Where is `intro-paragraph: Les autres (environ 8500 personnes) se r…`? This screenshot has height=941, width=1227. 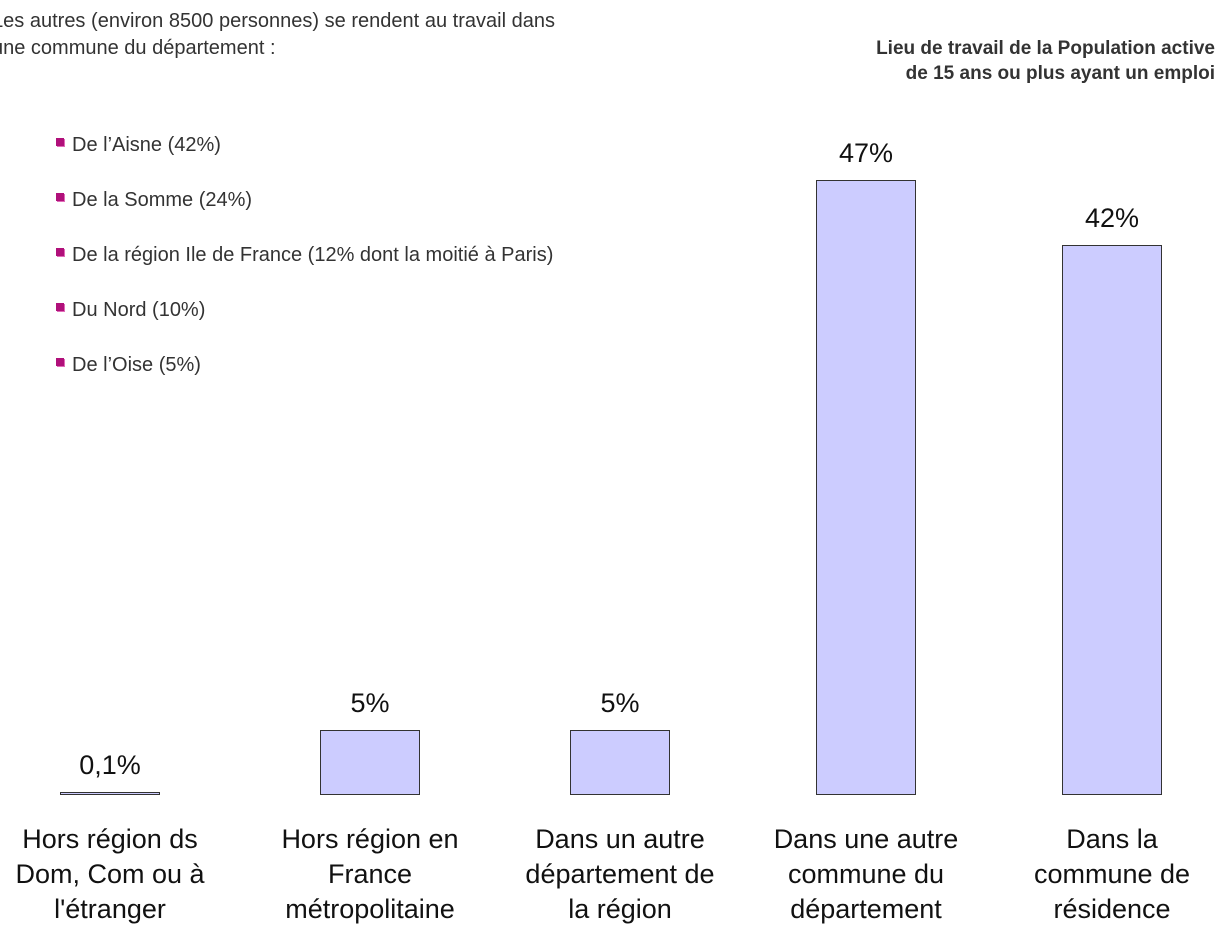
intro-paragraph: Les autres (environ 8500 personnes) se r… is located at coordinates (277, 34).